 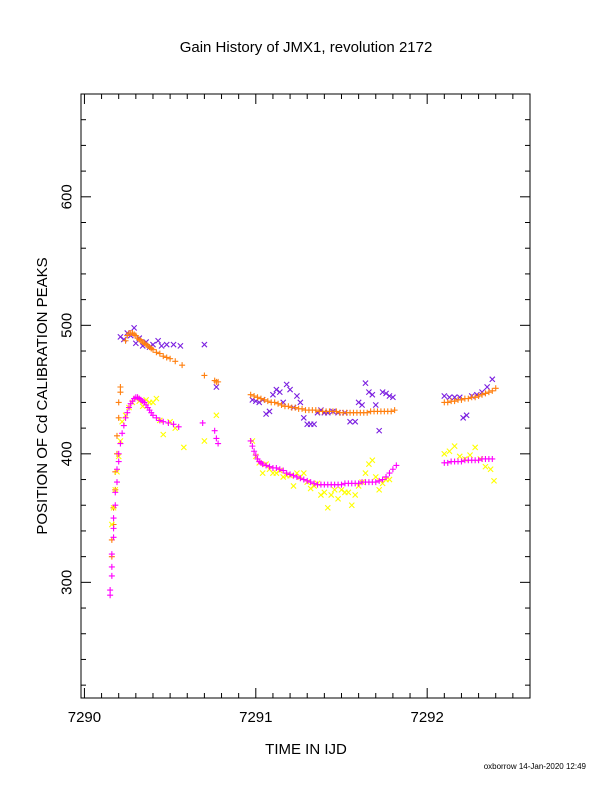 What do you see at coordinates (306, 47) in the screenshot?
I see `chart-title: Gain History of JMX1, revolution 2172` at bounding box center [306, 47].